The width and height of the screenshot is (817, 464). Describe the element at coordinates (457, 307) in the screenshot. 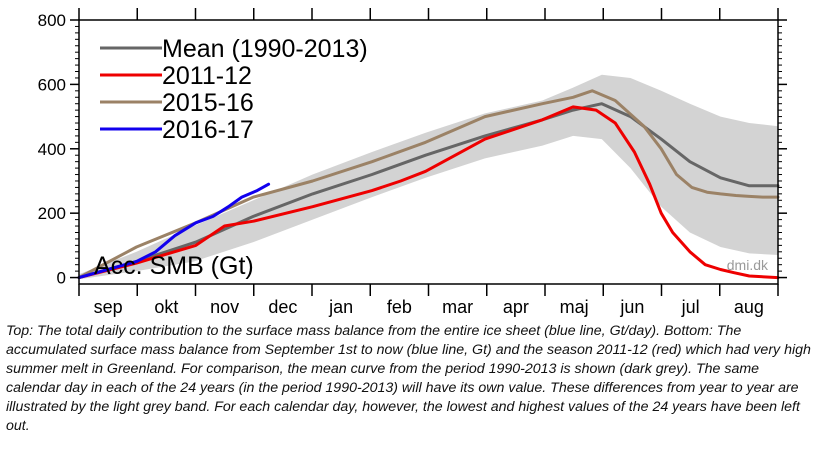

I see `x-tick-label: mar` at that location.